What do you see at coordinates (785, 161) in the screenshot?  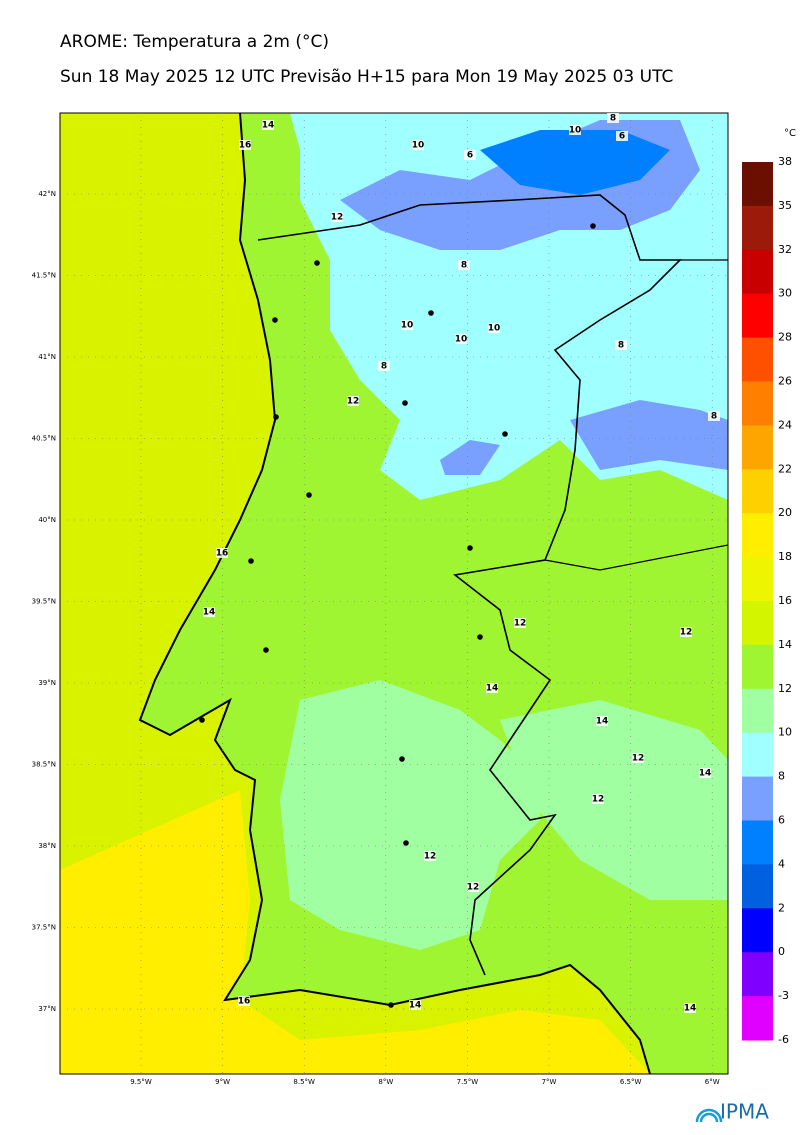 I see `colorbar-label: 38` at bounding box center [785, 161].